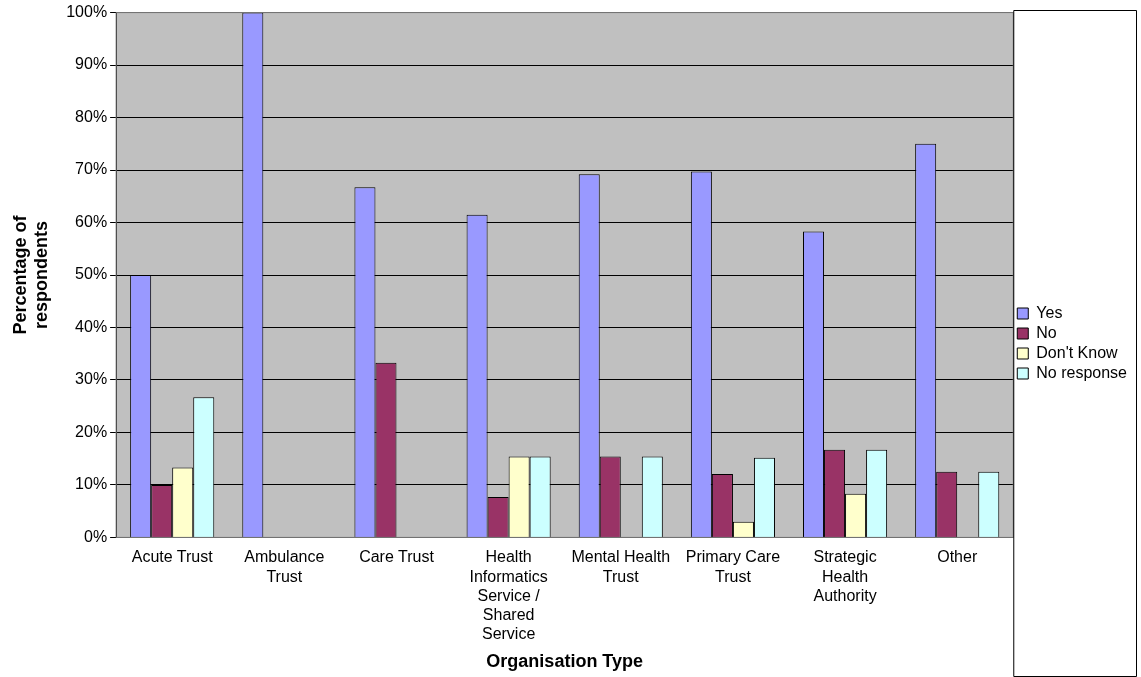 The height and width of the screenshot is (677, 1141). What do you see at coordinates (733, 566) in the screenshot?
I see `x-tick-label: Primary Care Trust` at bounding box center [733, 566].